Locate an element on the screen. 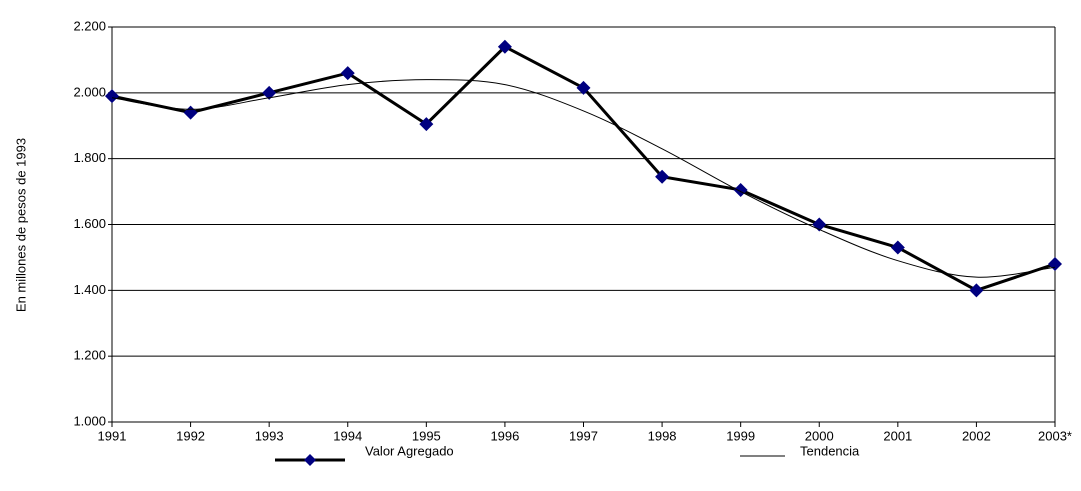  y-tick-label: 1.200 is located at coordinates (89, 355).